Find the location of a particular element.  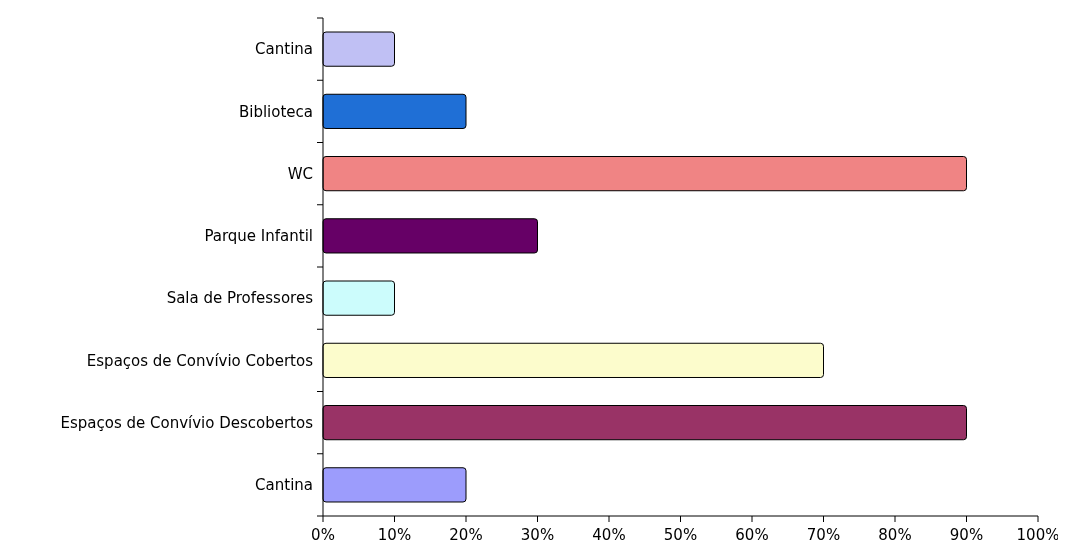

x-tick-label: 0% is located at coordinates (323, 535).